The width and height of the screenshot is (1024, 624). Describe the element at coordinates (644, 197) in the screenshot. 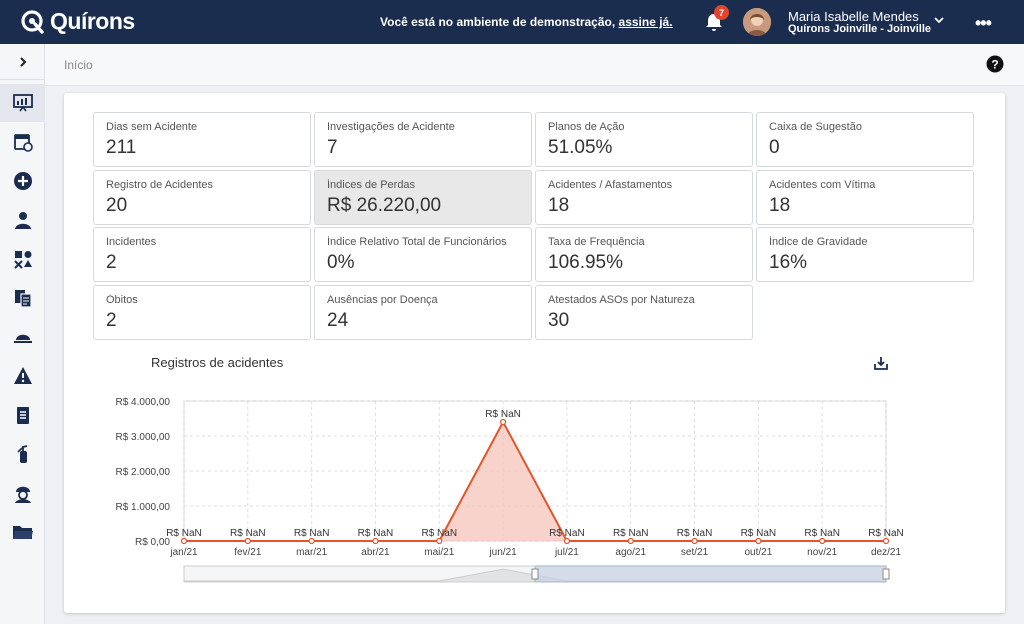

I see `kpi-tile: Acidentes / Afastamentos 18` at that location.